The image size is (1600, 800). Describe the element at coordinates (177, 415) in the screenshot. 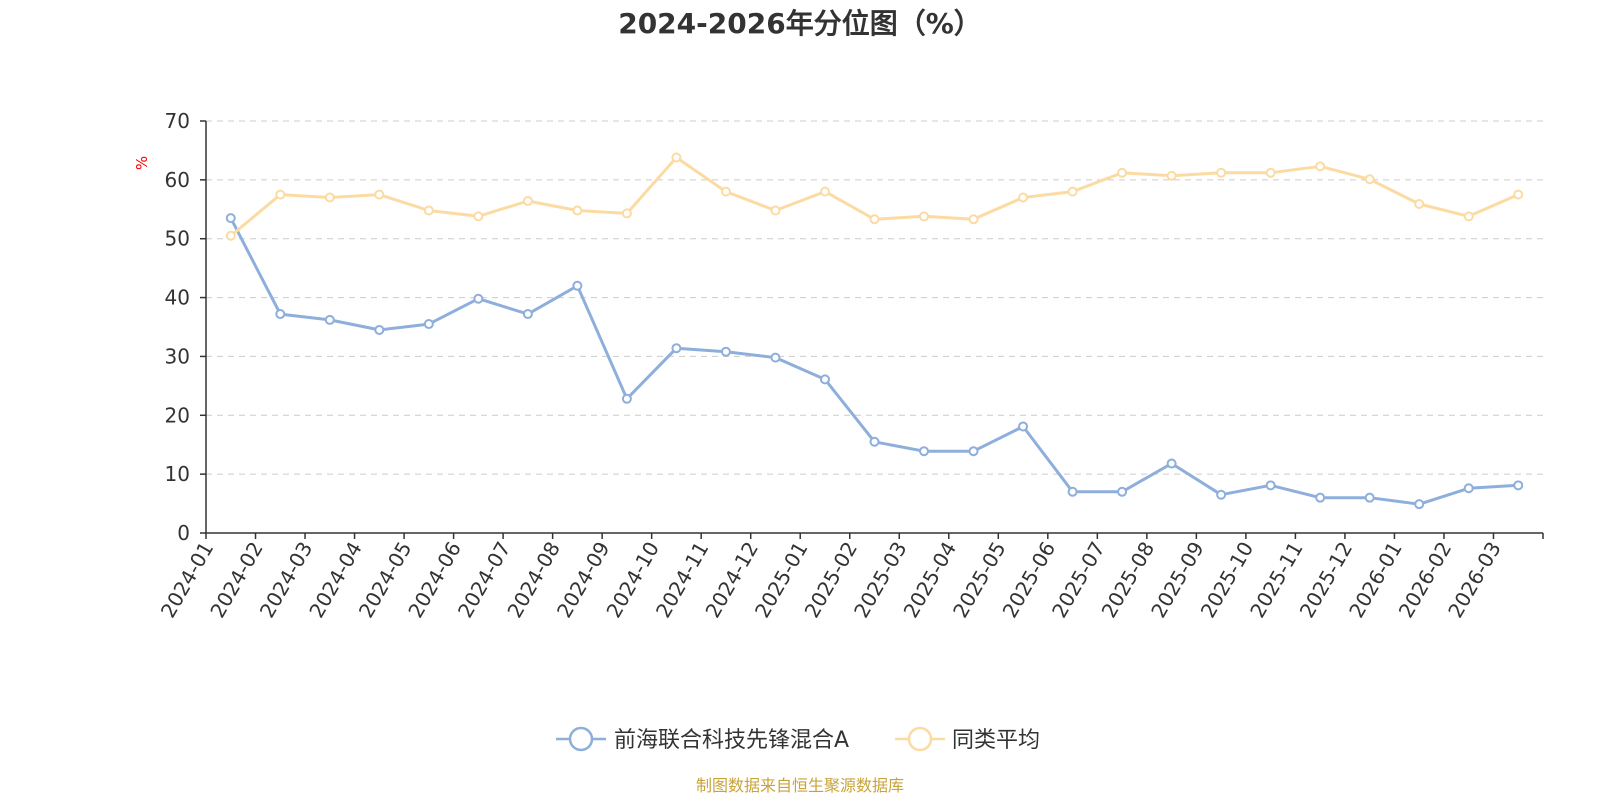

I see `y-tick-label: 20` at that location.